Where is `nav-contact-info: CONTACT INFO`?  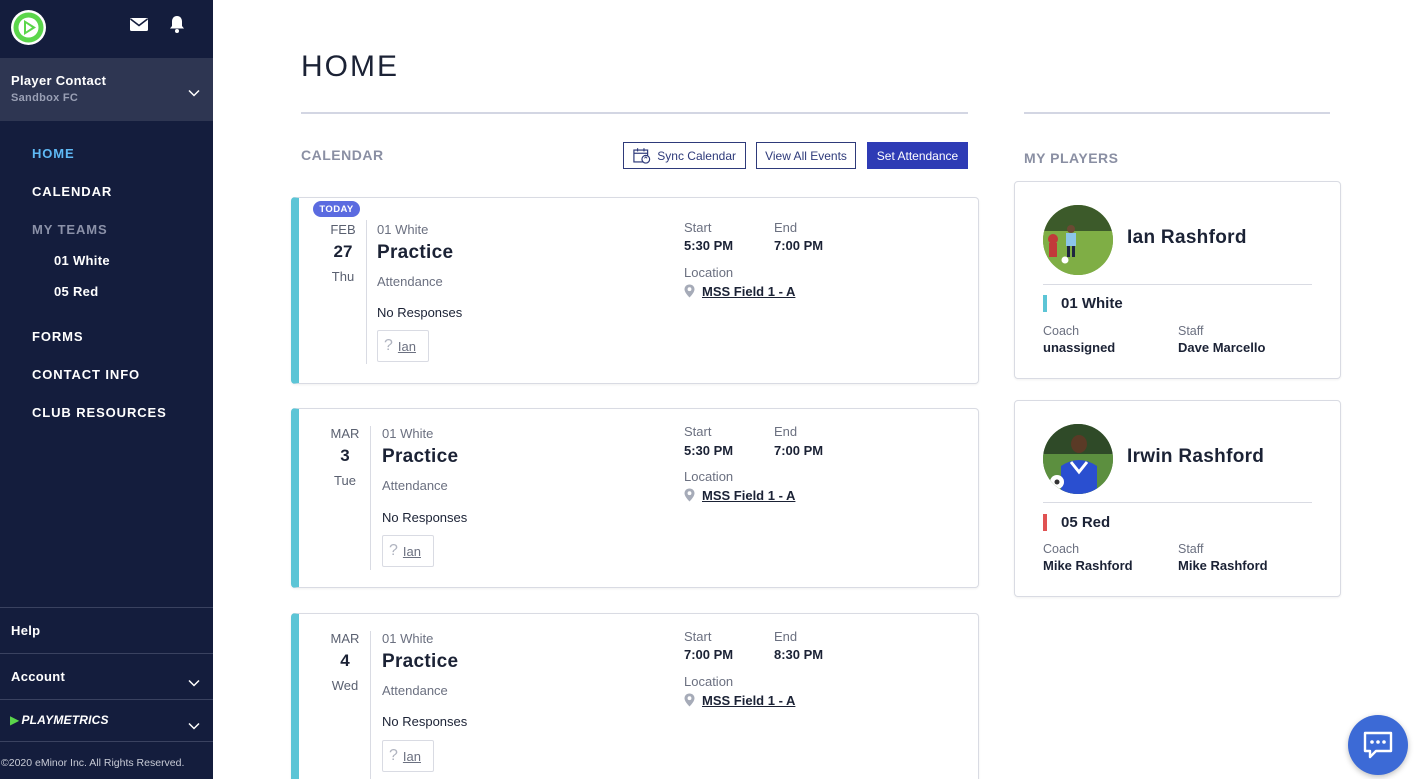 nav-contact-info: CONTACT INFO is located at coordinates (86, 374).